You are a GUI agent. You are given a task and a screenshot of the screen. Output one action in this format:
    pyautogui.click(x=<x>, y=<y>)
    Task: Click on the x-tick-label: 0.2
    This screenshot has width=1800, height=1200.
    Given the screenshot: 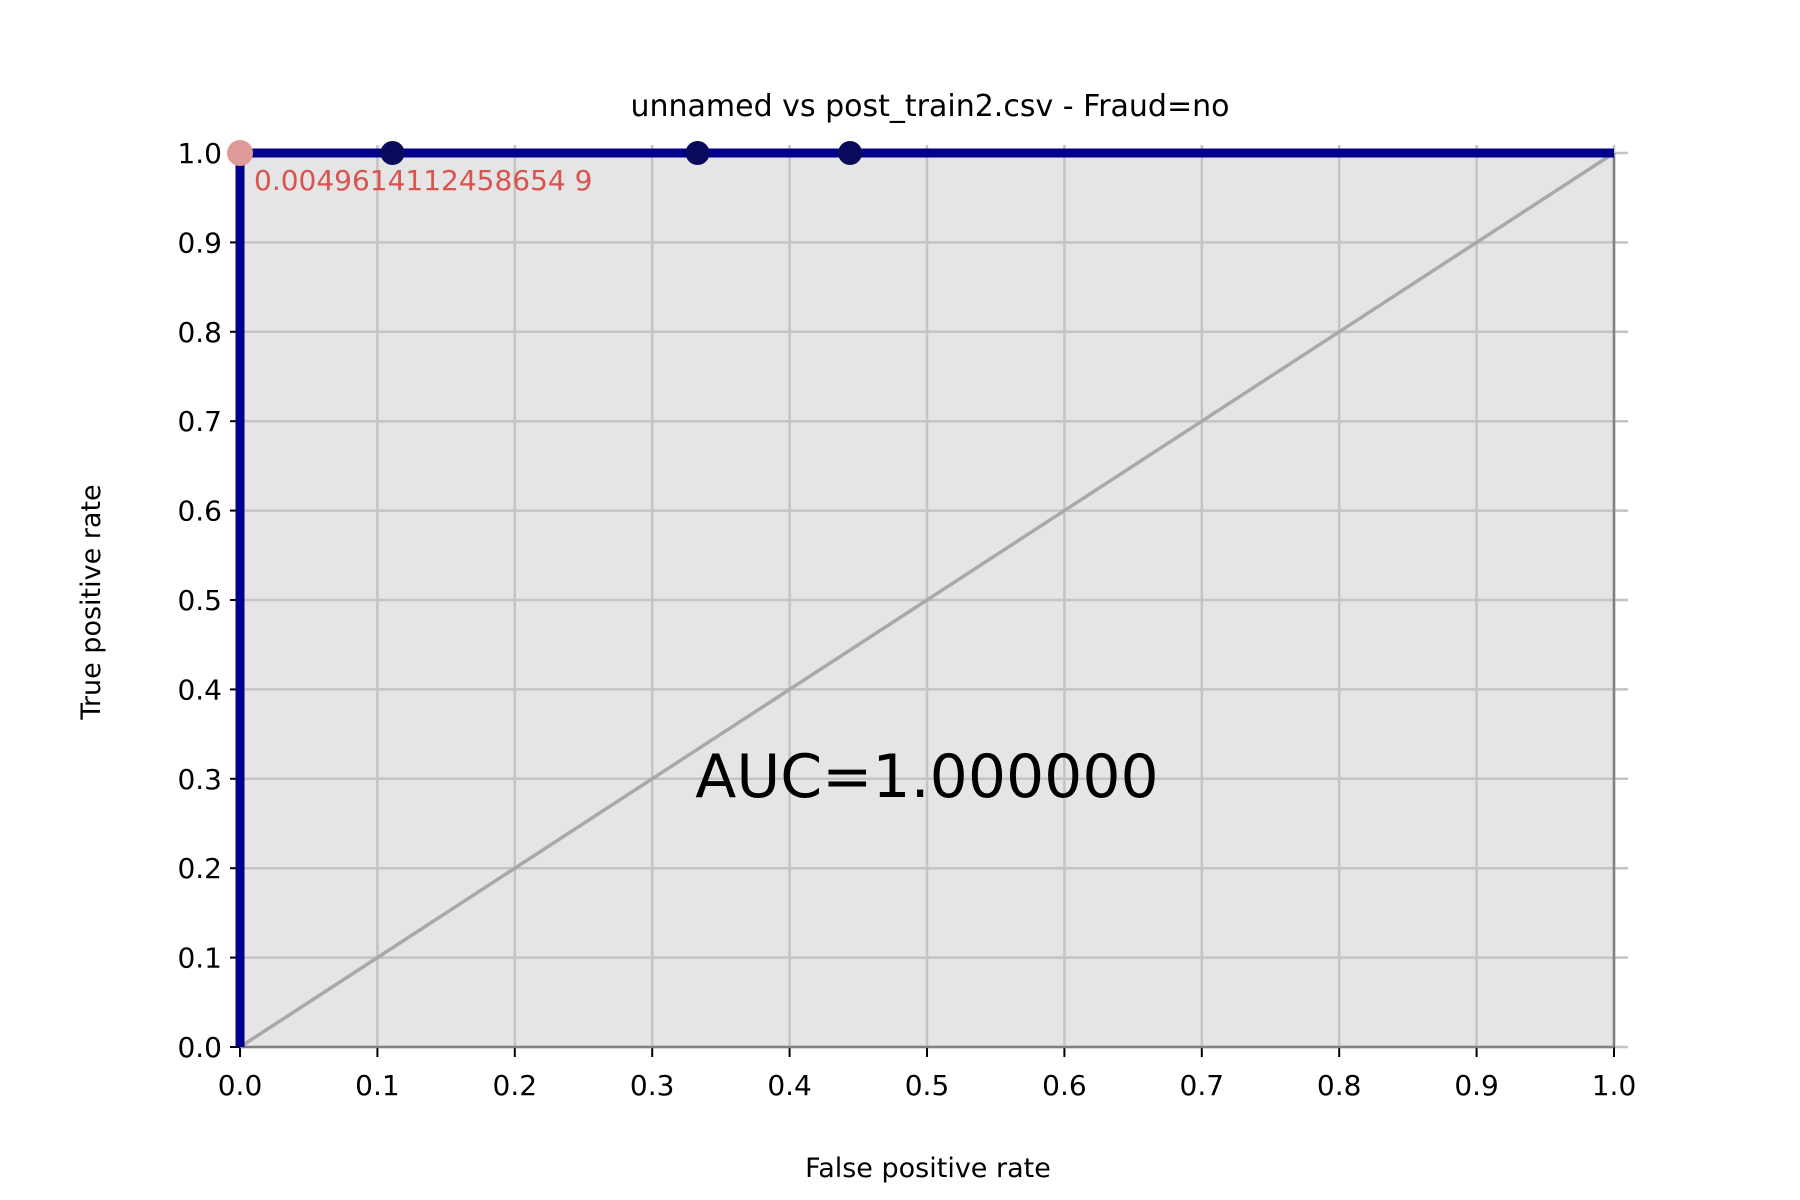 What is the action you would take?
    pyautogui.click(x=515, y=1085)
    